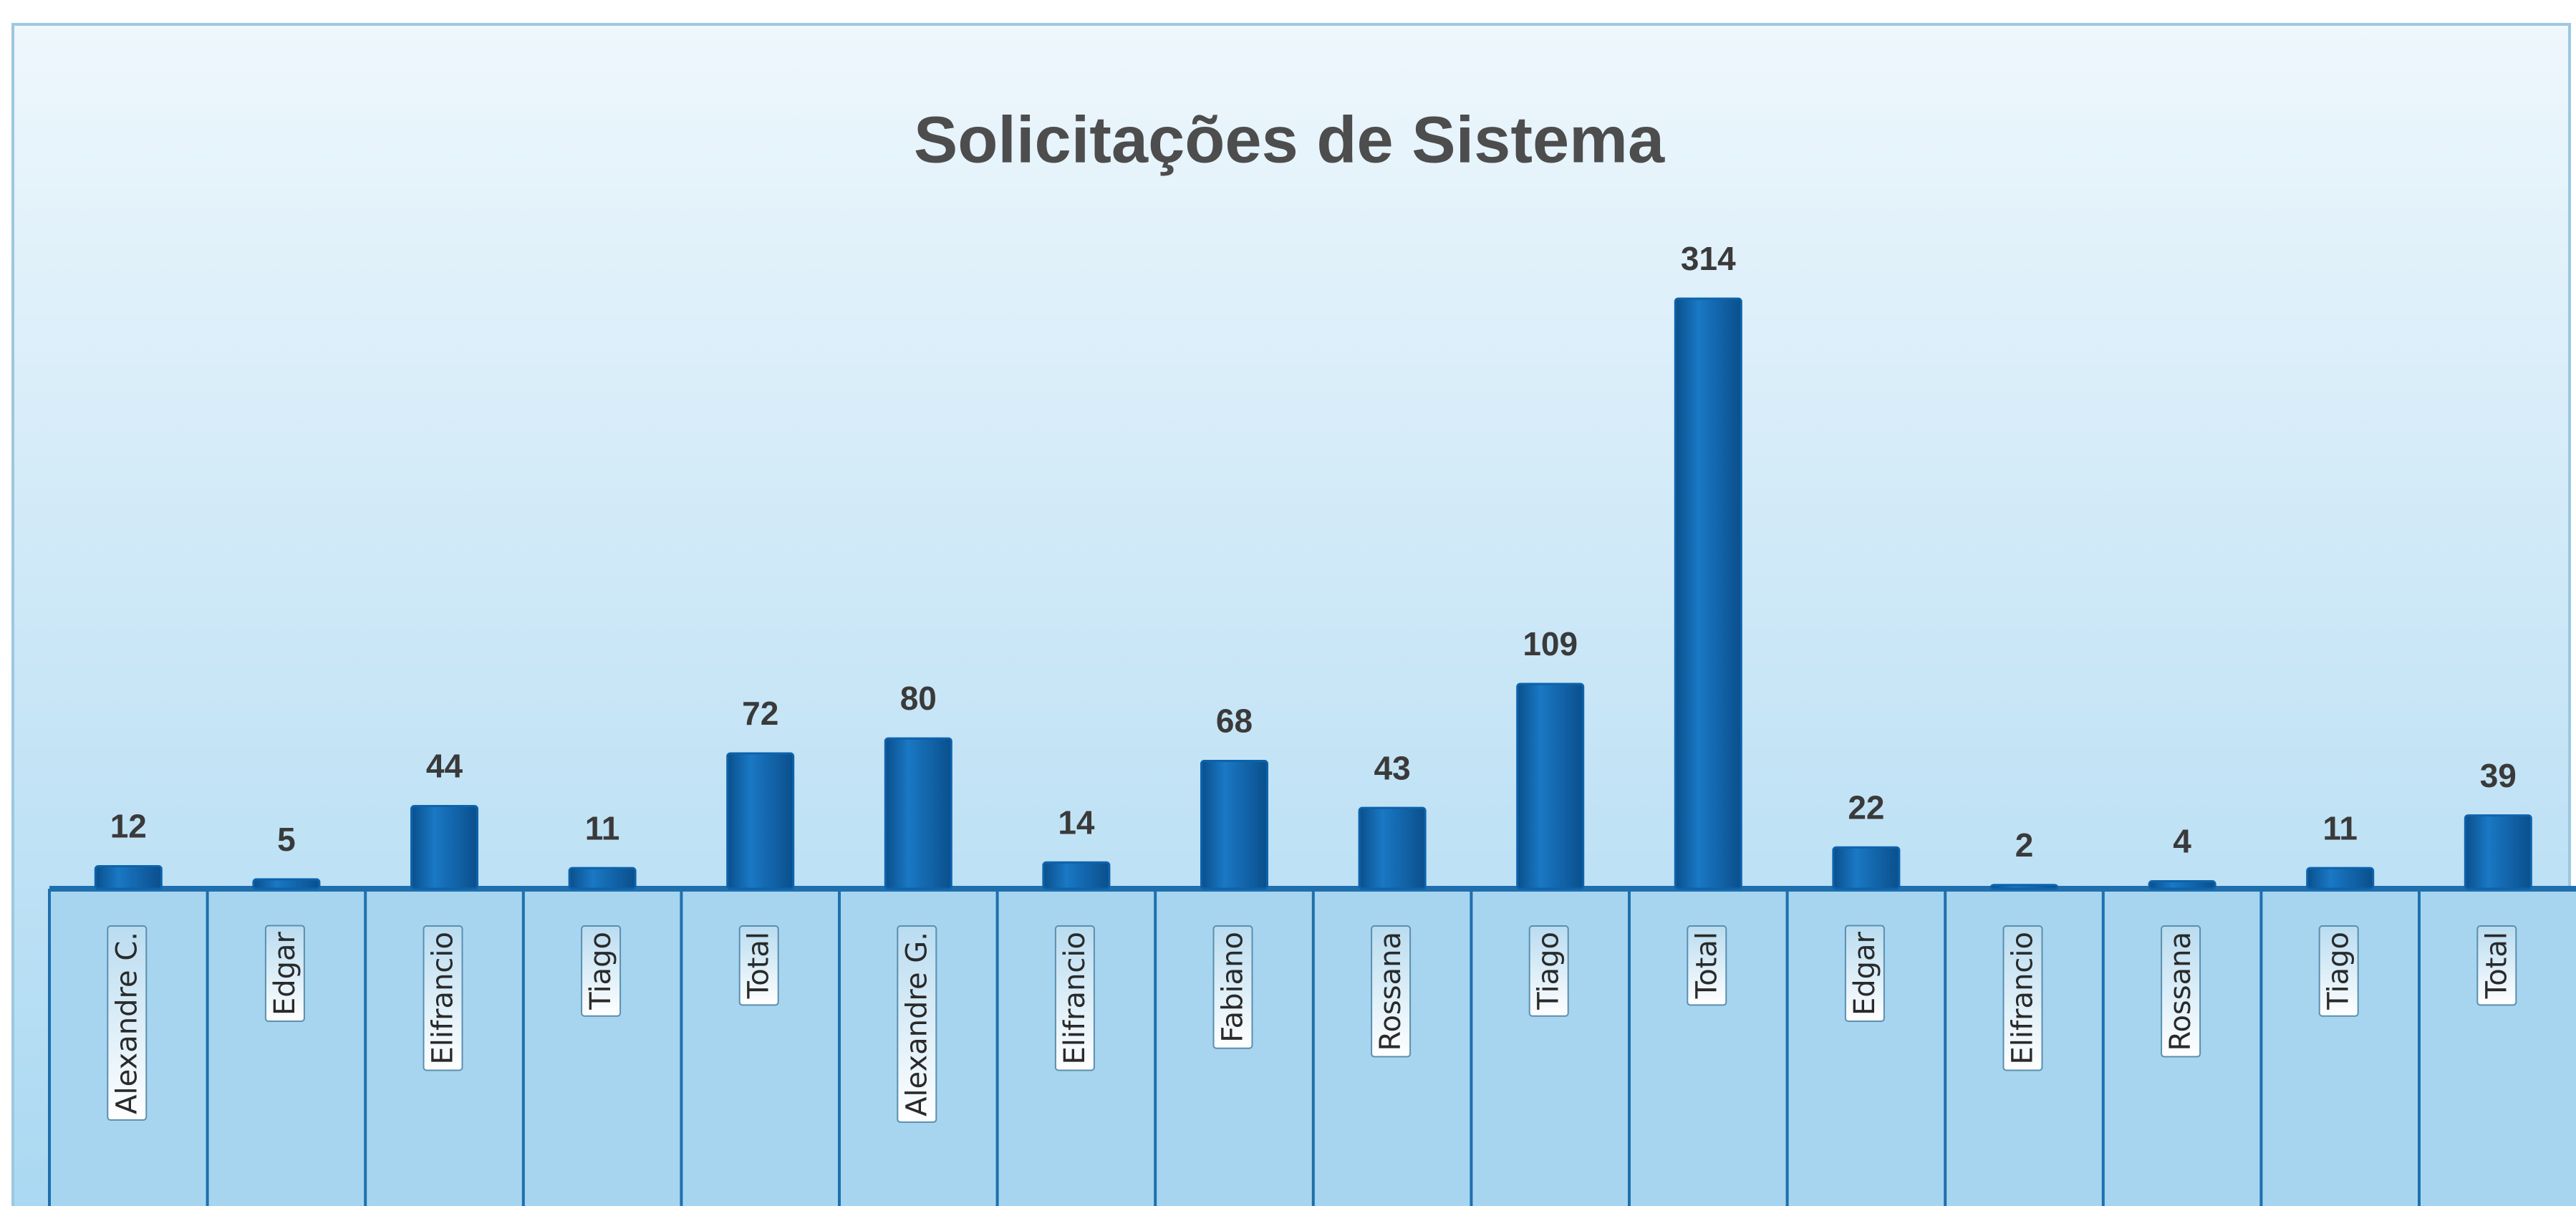 The width and height of the screenshot is (2576, 1206). What do you see at coordinates (2025, 845) in the screenshot?
I see `value-label: 2` at bounding box center [2025, 845].